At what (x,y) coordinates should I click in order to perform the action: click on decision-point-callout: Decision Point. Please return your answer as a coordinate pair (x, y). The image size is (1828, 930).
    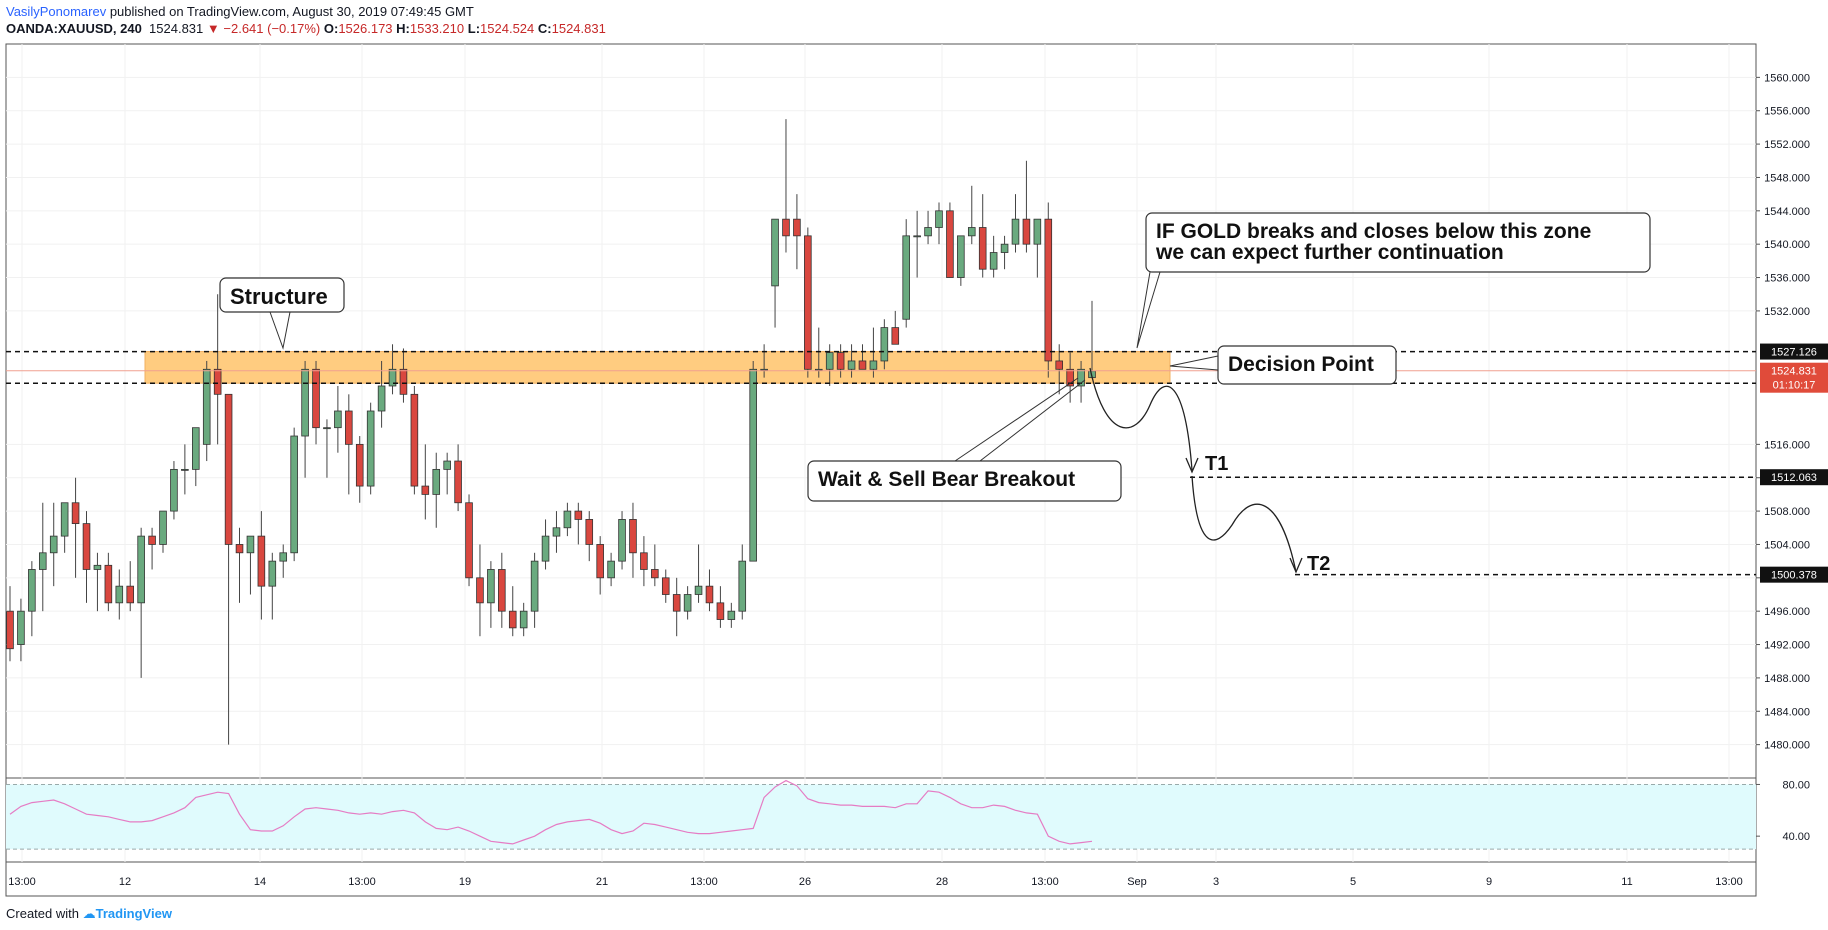
    Looking at the image, I should click on (1283, 365).